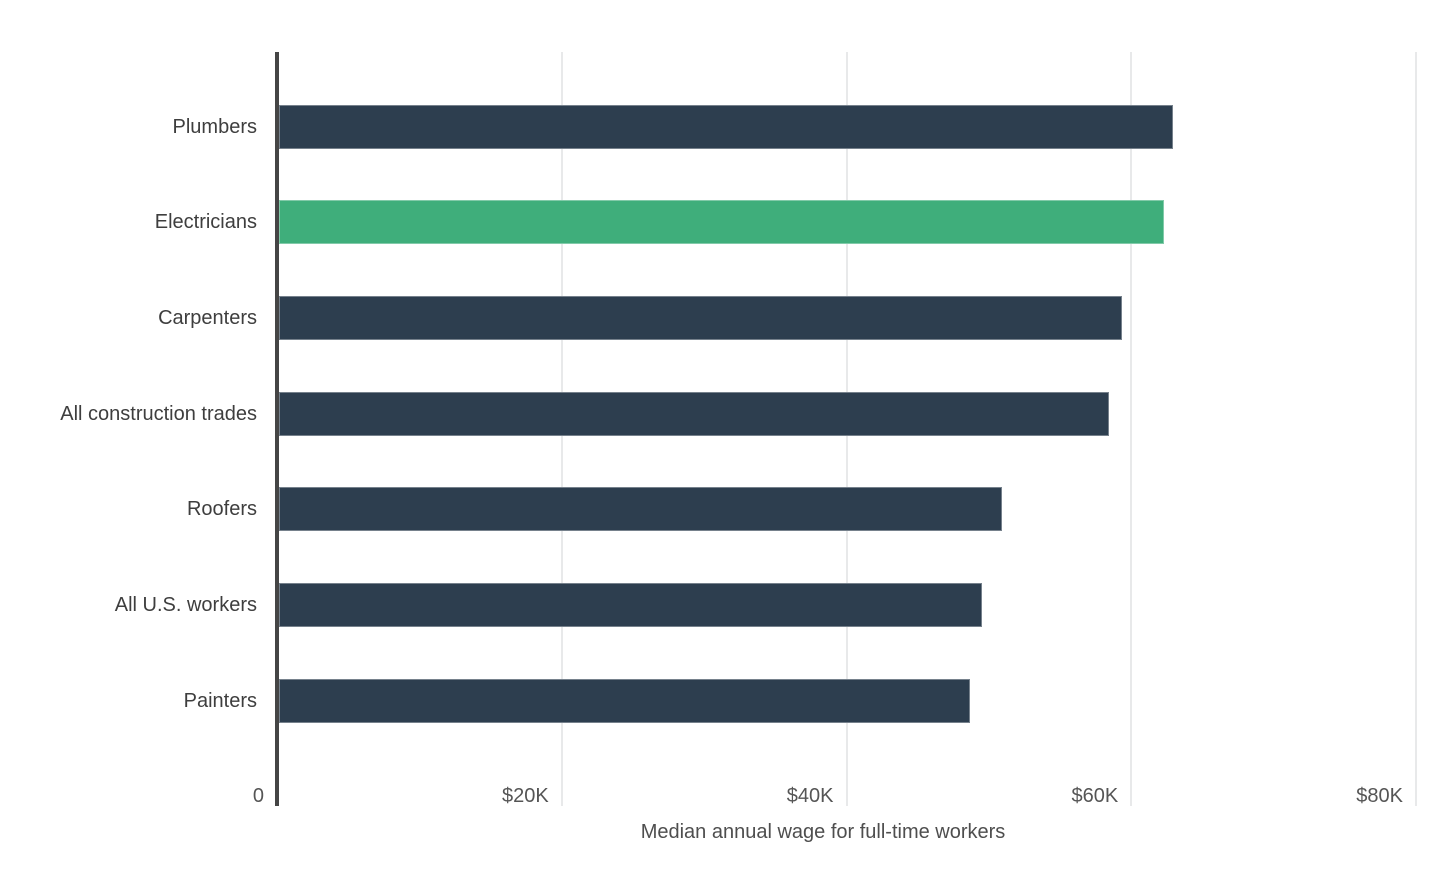 The height and width of the screenshot is (875, 1450). What do you see at coordinates (221, 509) in the screenshot?
I see `category-label-roofers: Roofers` at bounding box center [221, 509].